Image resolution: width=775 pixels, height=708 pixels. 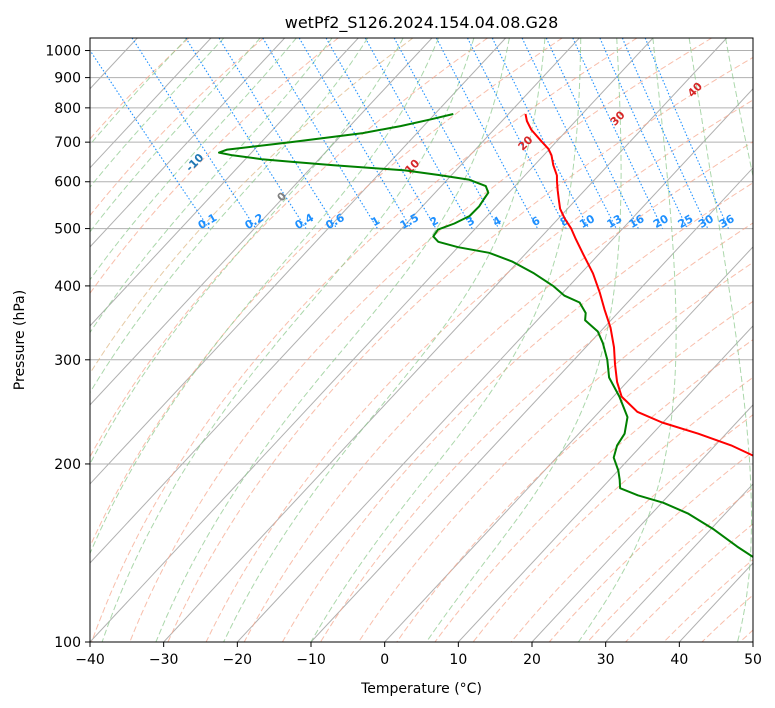 What do you see at coordinates (67, 465) in the screenshot?
I see `y-tick-label: 200` at bounding box center [67, 465].